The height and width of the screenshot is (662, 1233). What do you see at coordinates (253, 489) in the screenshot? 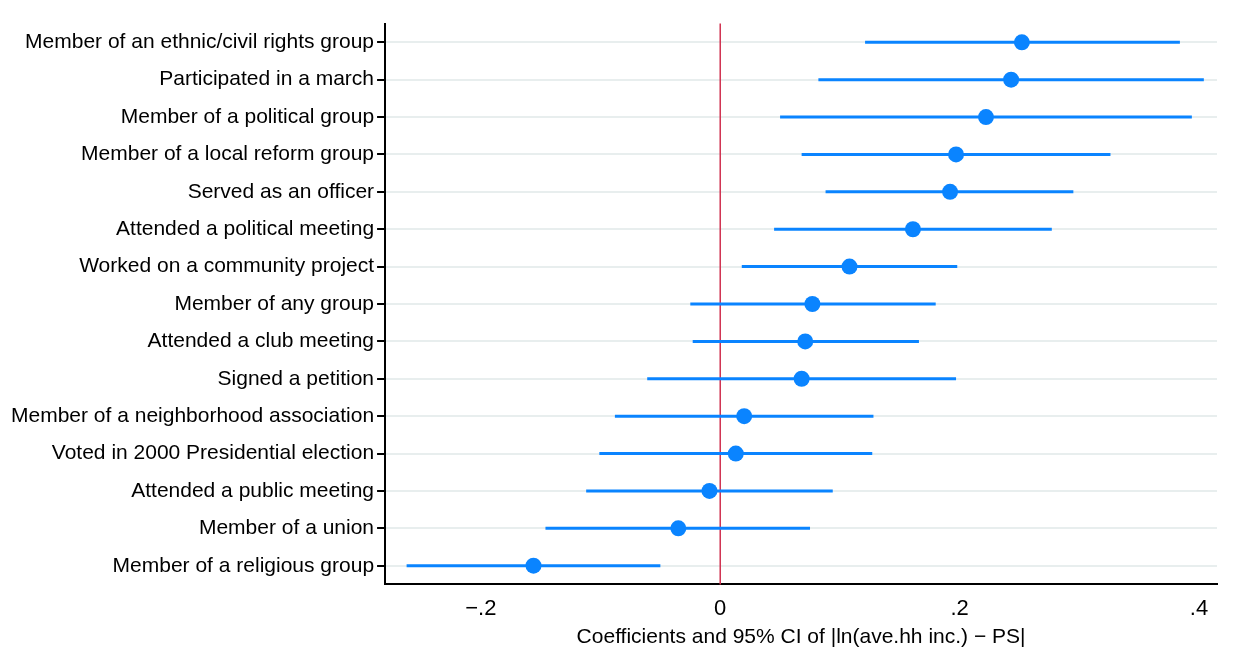
I see `y-tick-label: Attended a public meeting` at bounding box center [253, 489].